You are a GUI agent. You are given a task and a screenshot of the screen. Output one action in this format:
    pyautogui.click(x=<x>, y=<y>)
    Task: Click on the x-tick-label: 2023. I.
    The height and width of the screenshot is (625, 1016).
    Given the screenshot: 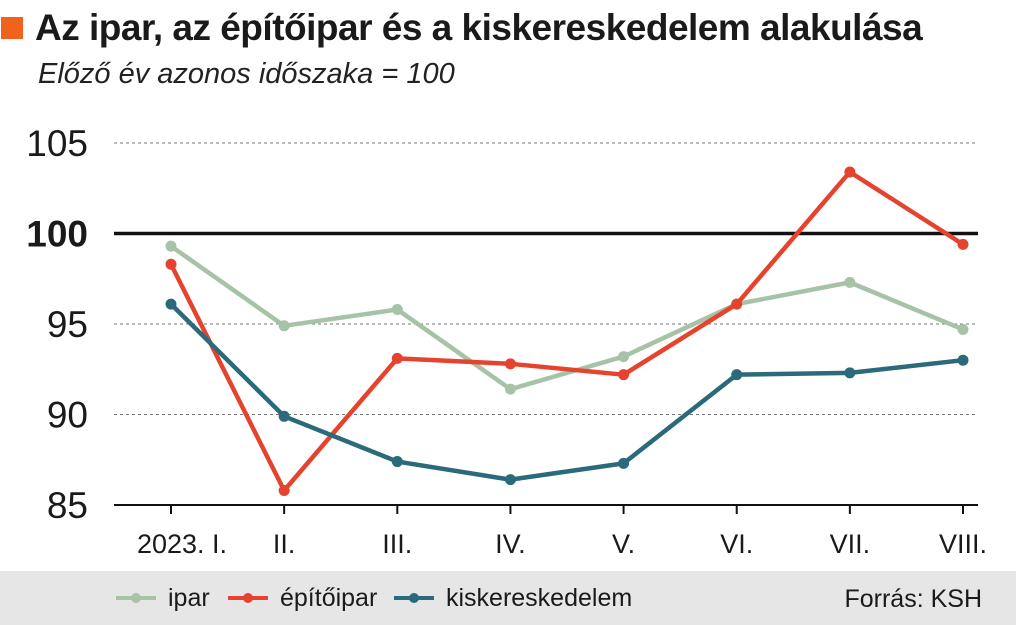 What is the action you would take?
    pyautogui.click(x=182, y=544)
    